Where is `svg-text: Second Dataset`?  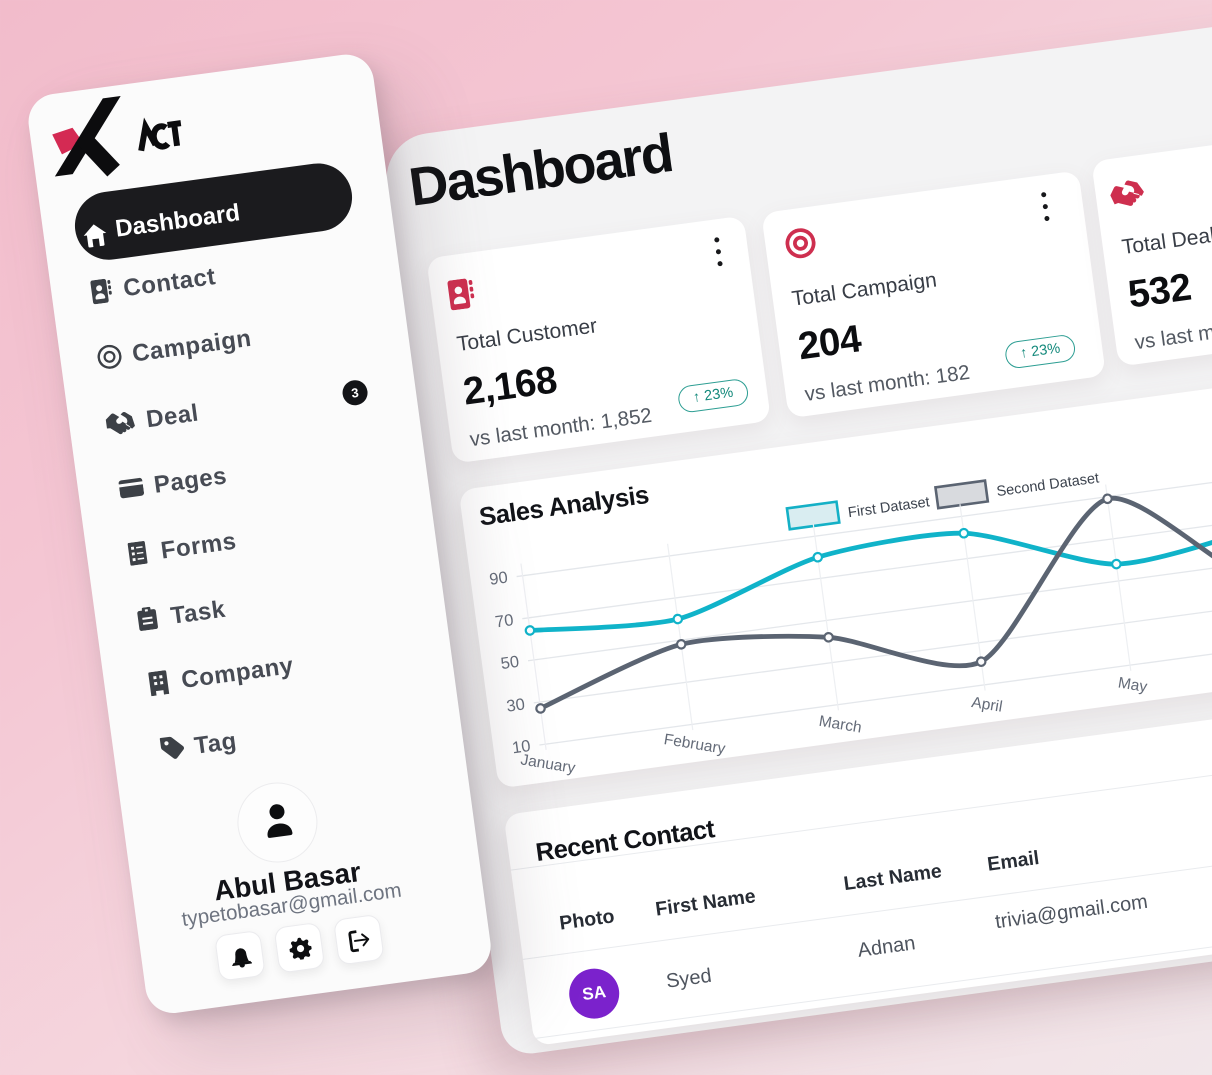
svg-text: Second Dataset is located at coordinates (1048, 485).